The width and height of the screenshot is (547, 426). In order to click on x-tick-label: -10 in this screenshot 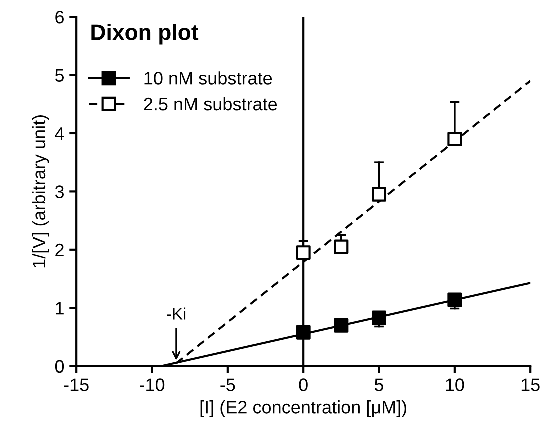, I will do `click(152, 385)`.